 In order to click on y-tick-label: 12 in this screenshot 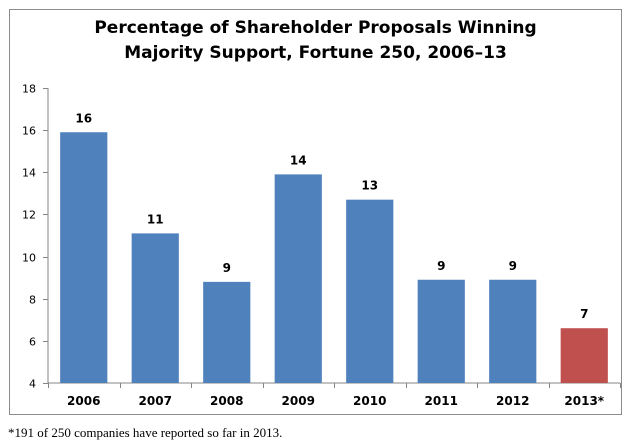, I will do `click(29, 215)`.